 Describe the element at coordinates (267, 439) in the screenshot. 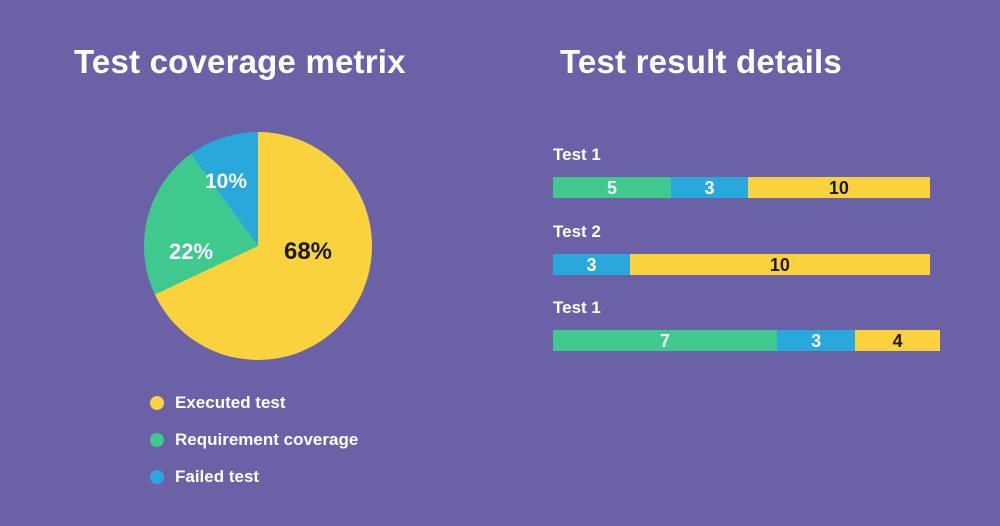

I see `legend-item-label: Requirement coverage` at that location.